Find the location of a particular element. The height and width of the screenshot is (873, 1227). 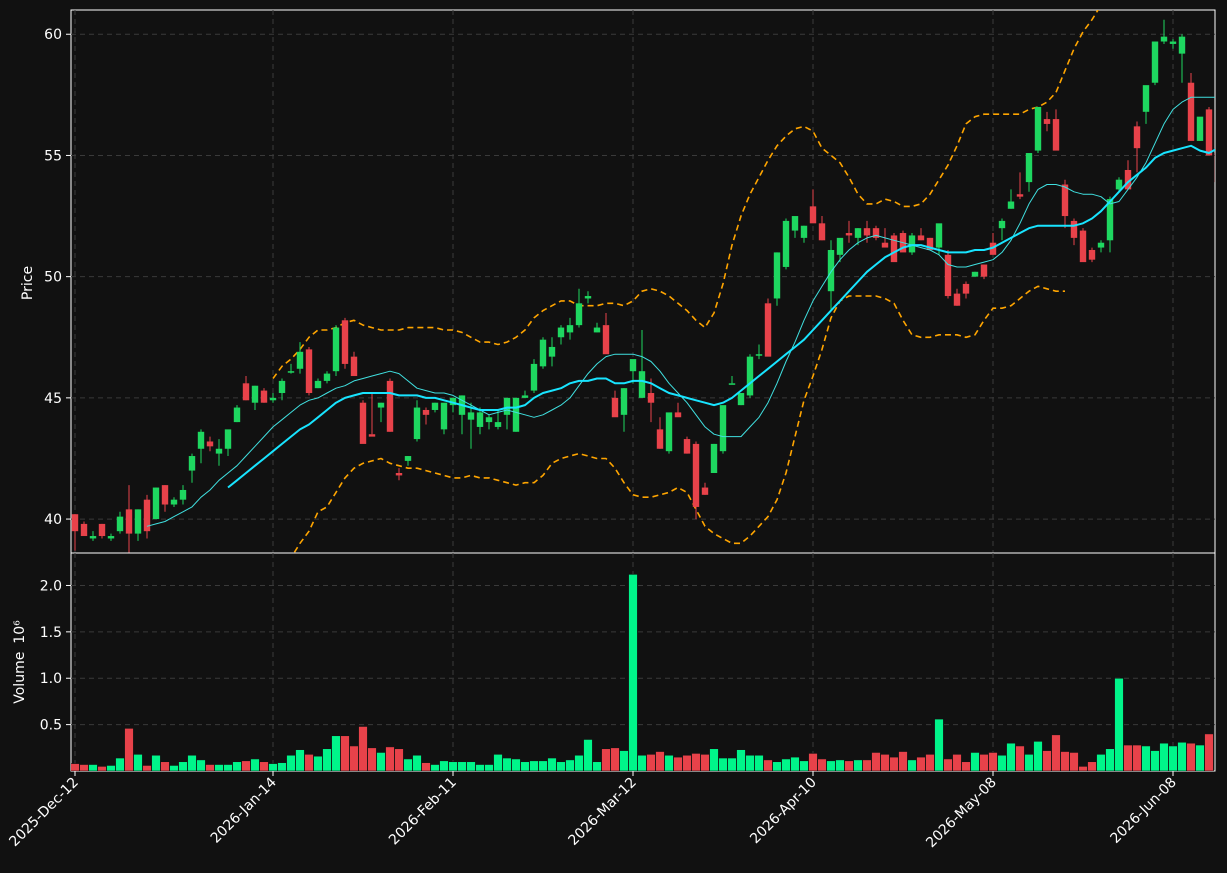

price-tick-label: 55 is located at coordinates (53, 156).